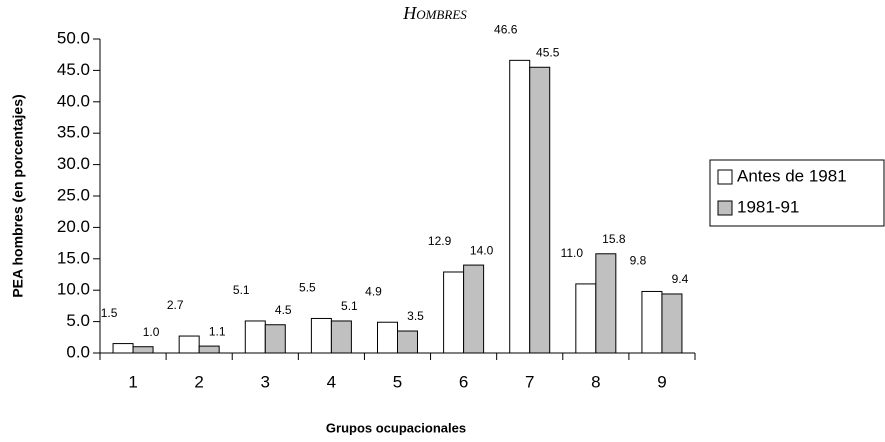 Image resolution: width=885 pixels, height=442 pixels. I want to click on x-tick-label: 4, so click(331, 381).